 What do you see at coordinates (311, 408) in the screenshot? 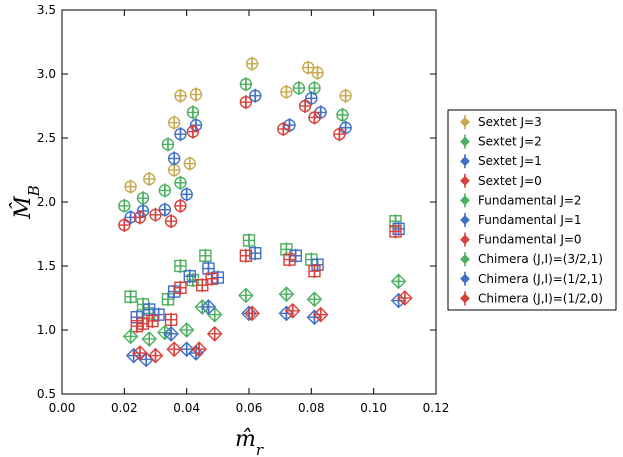
I see `x-tick-label: 0.08` at bounding box center [311, 408].